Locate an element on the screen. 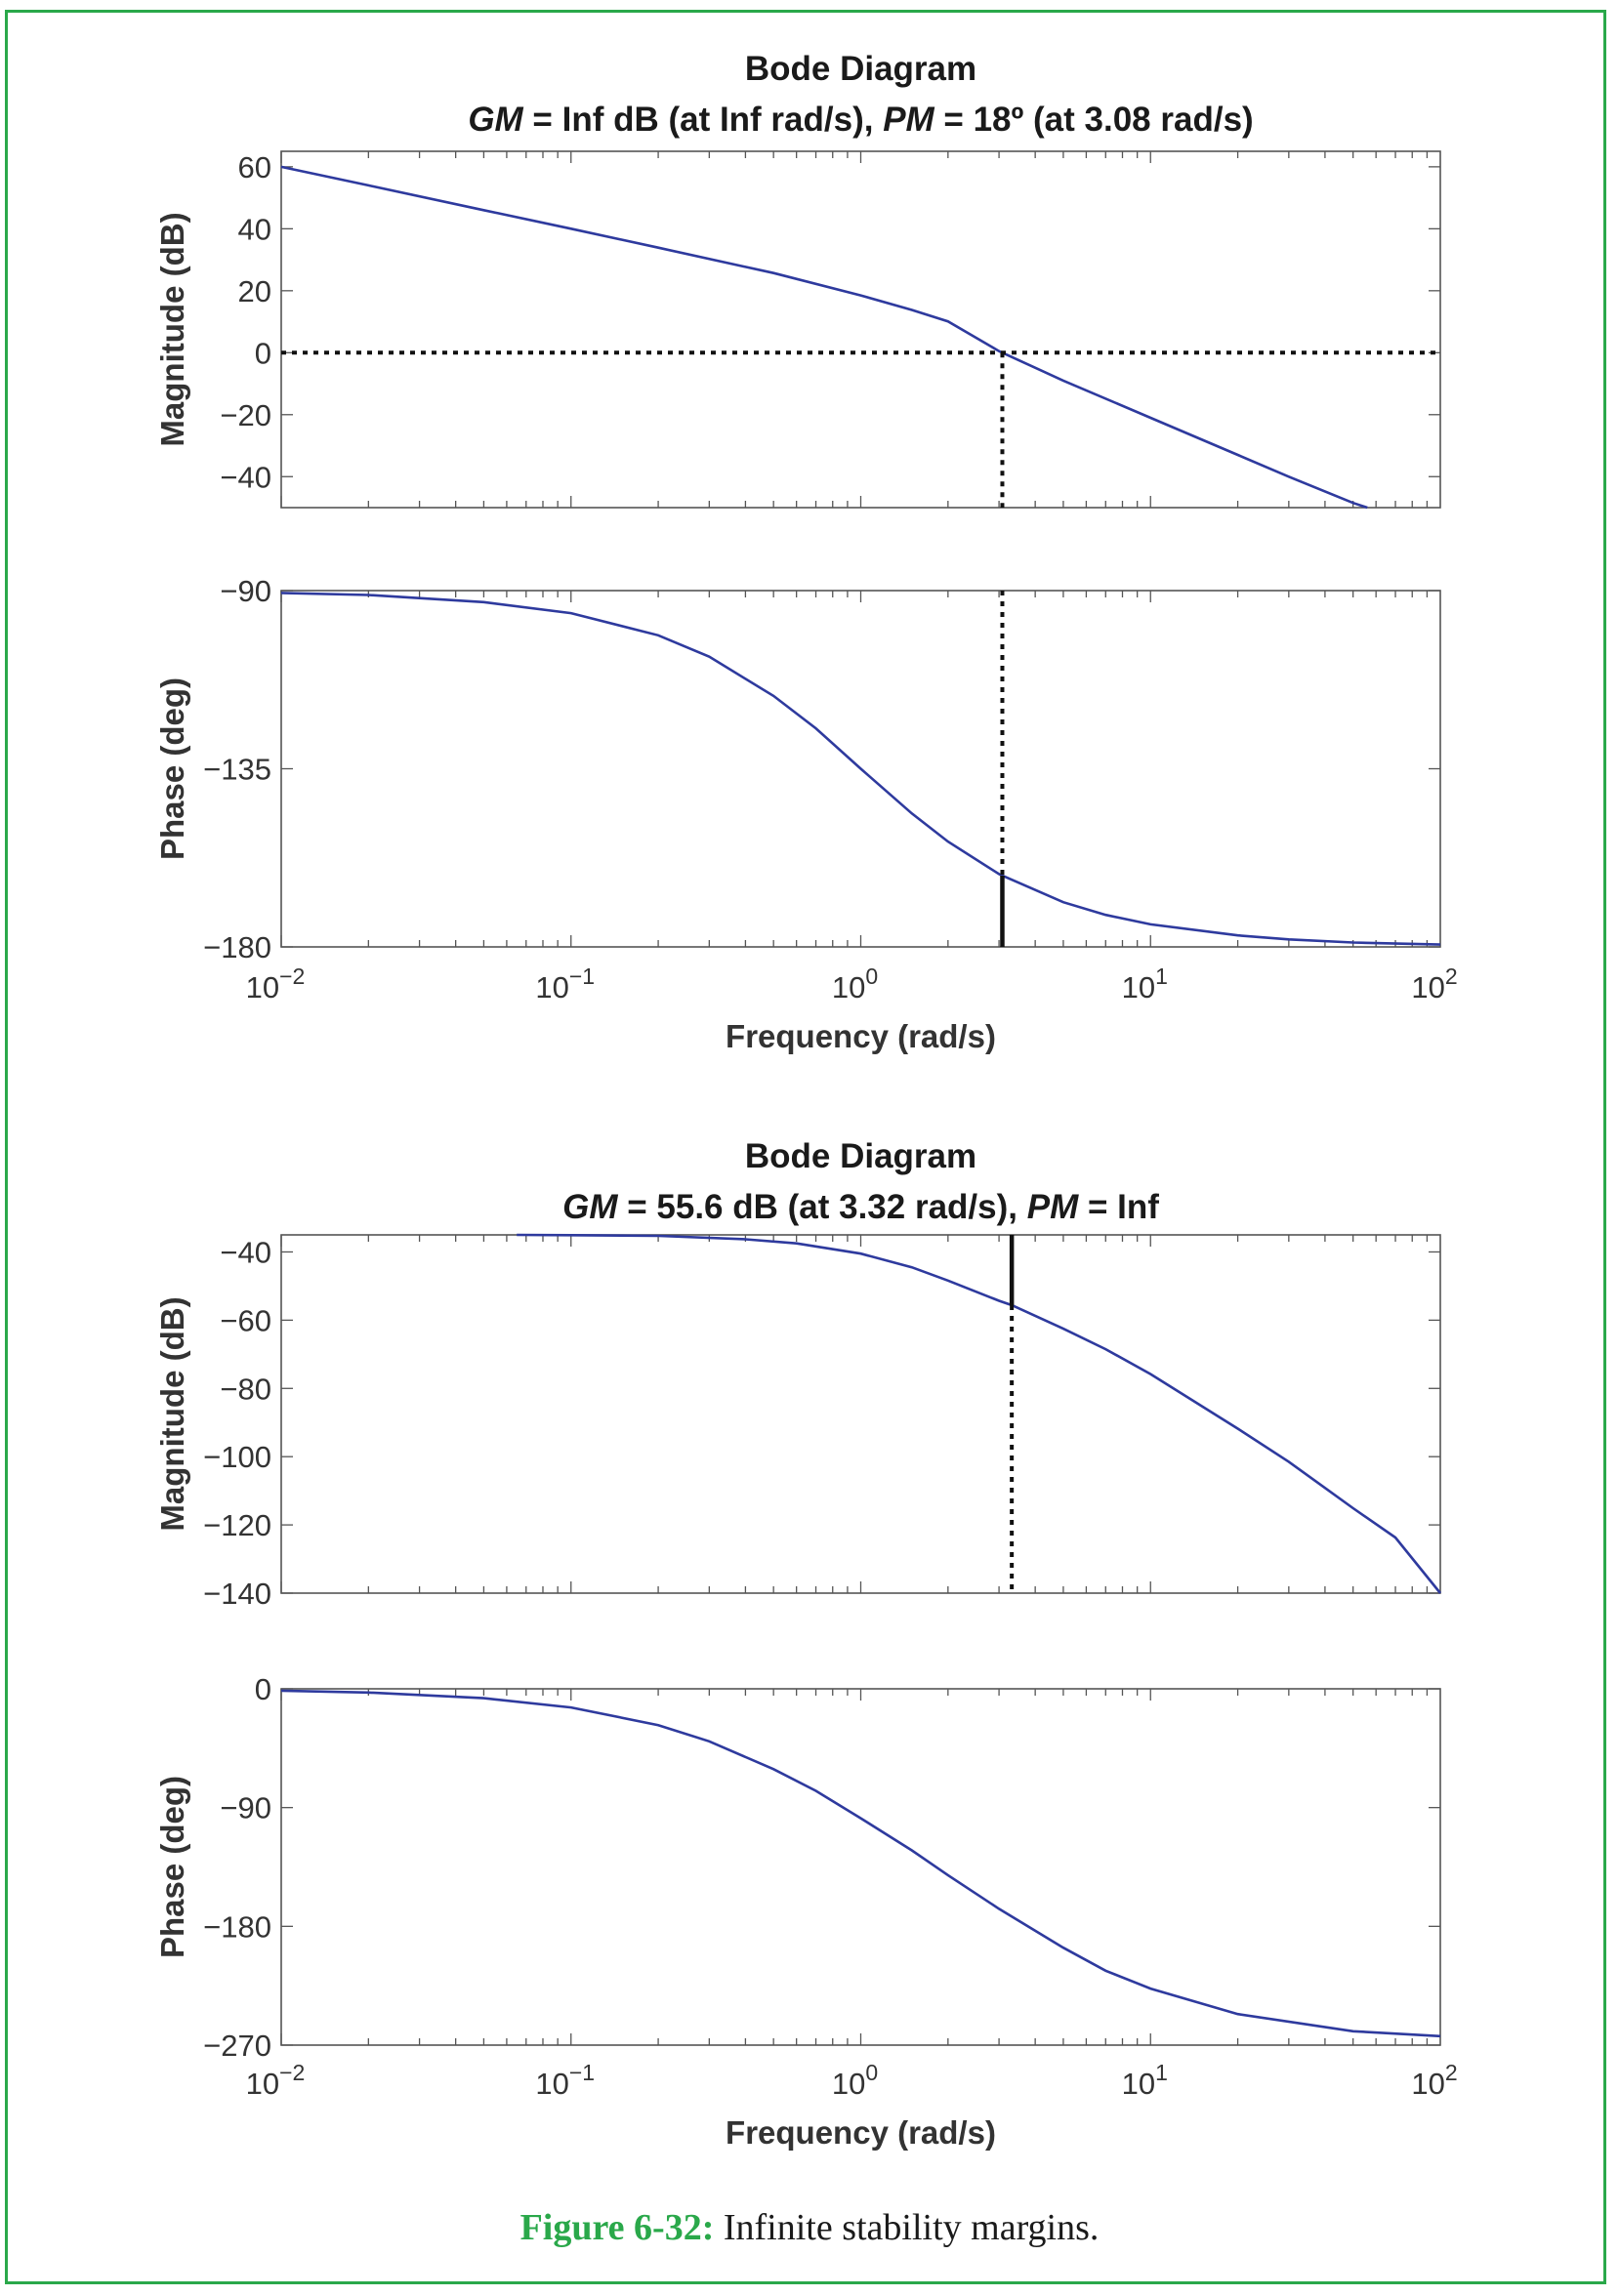  y-tick-label: −20 is located at coordinates (245, 415).